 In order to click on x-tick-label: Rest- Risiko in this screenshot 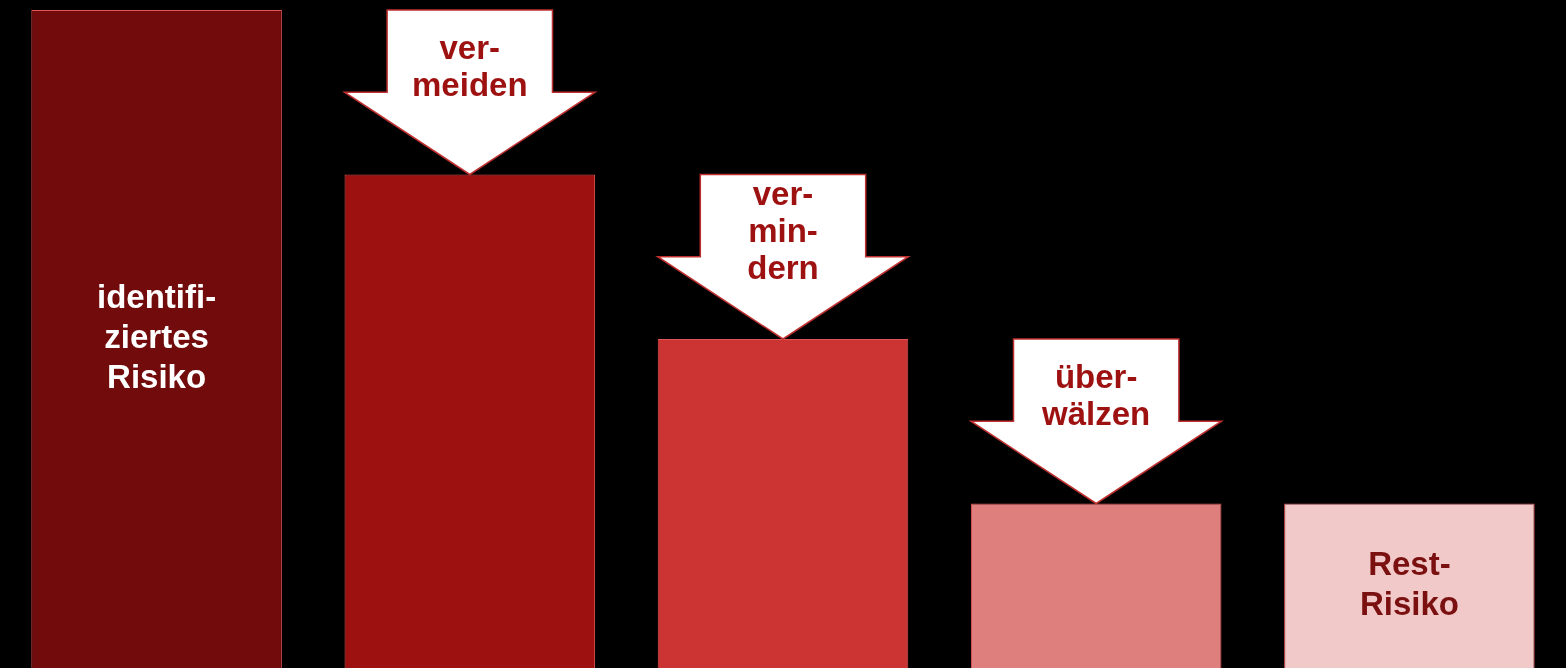, I will do `click(1409, 583)`.